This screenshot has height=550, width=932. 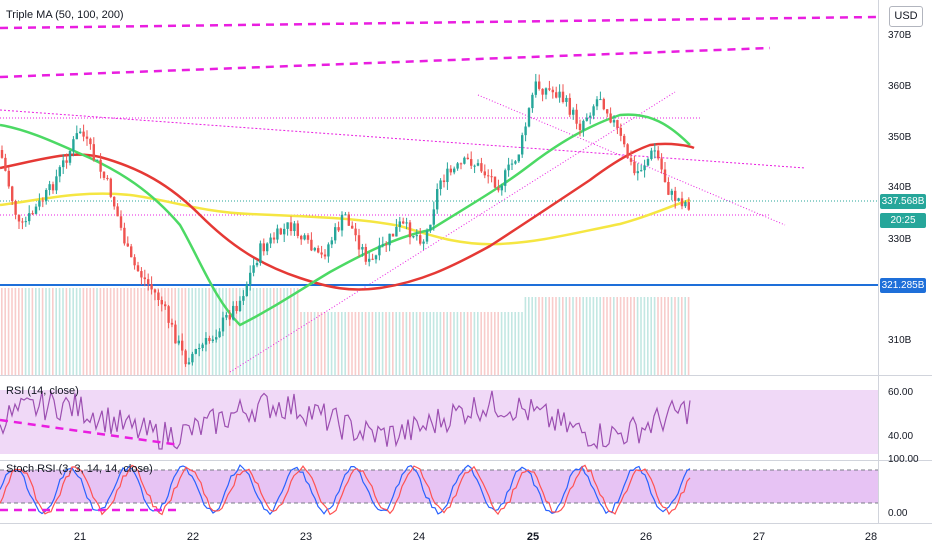 What do you see at coordinates (903, 201) in the screenshot?
I see `last-price-tag: 337.568B` at bounding box center [903, 201].